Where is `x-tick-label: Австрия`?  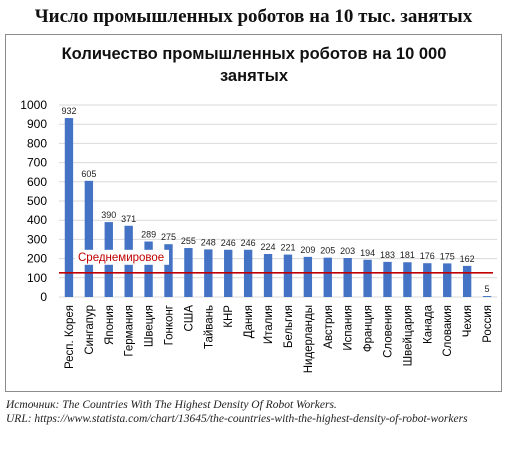 x-tick-label: Австрия is located at coordinates (329, 327).